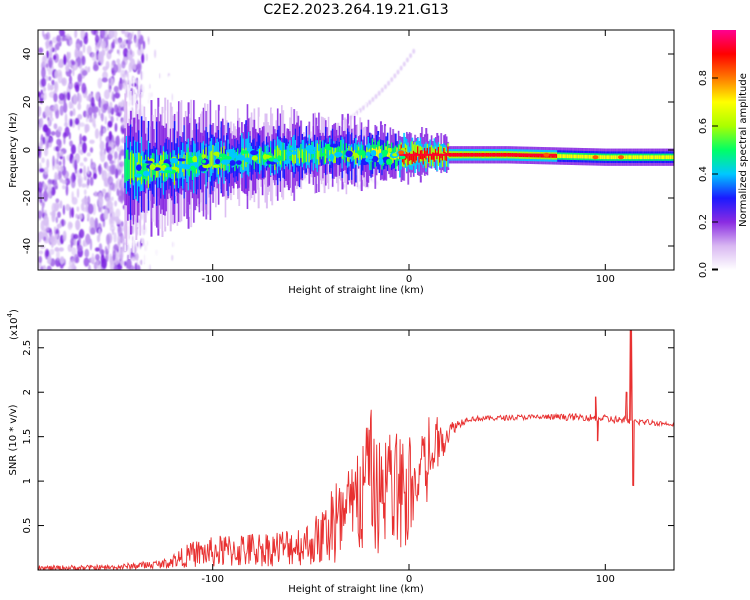 The height and width of the screenshot is (600, 750). What do you see at coordinates (703, 126) in the screenshot?
I see `colorbar-tick-label: 0.6` at bounding box center [703, 126].